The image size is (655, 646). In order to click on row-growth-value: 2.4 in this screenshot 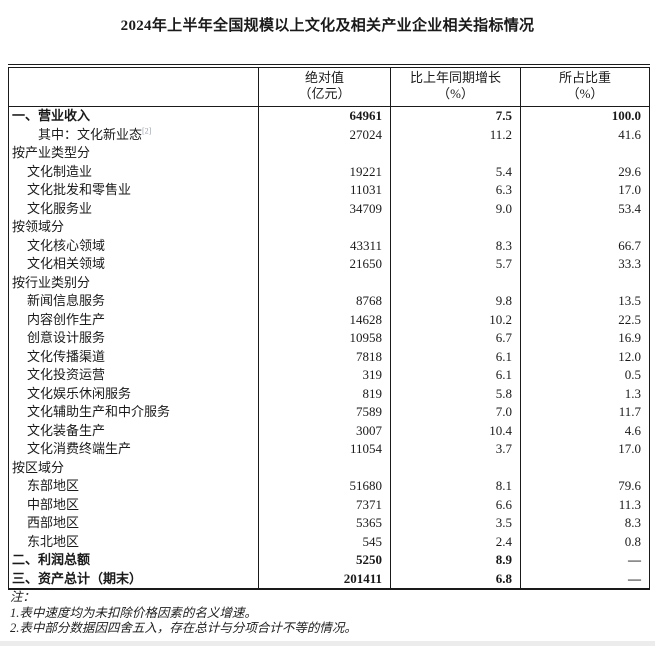, I will do `click(455, 541)`.